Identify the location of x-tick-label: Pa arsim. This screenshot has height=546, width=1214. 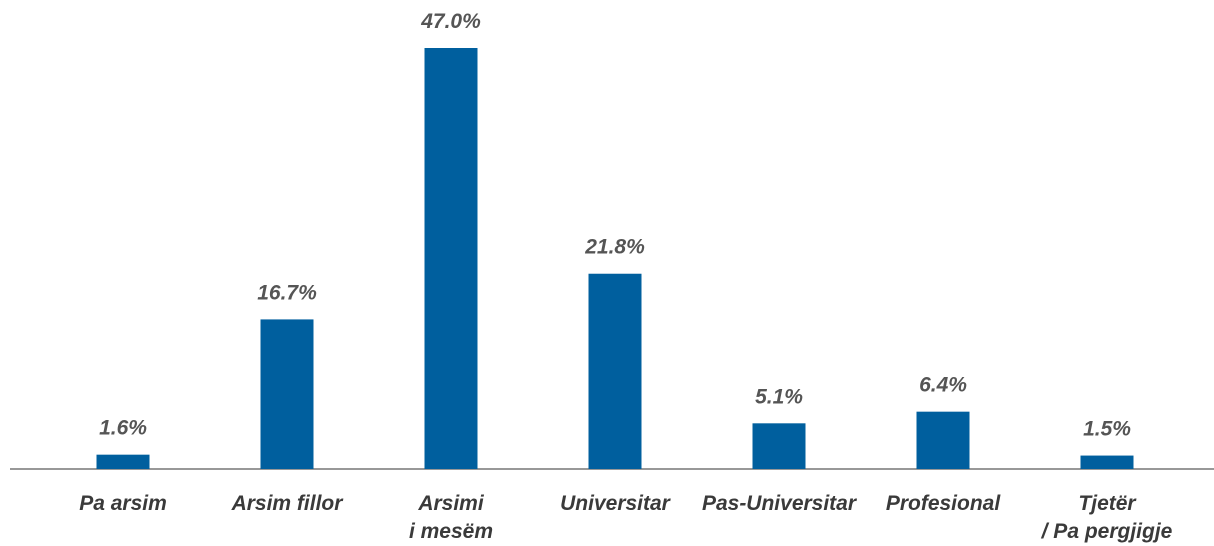
(123, 503).